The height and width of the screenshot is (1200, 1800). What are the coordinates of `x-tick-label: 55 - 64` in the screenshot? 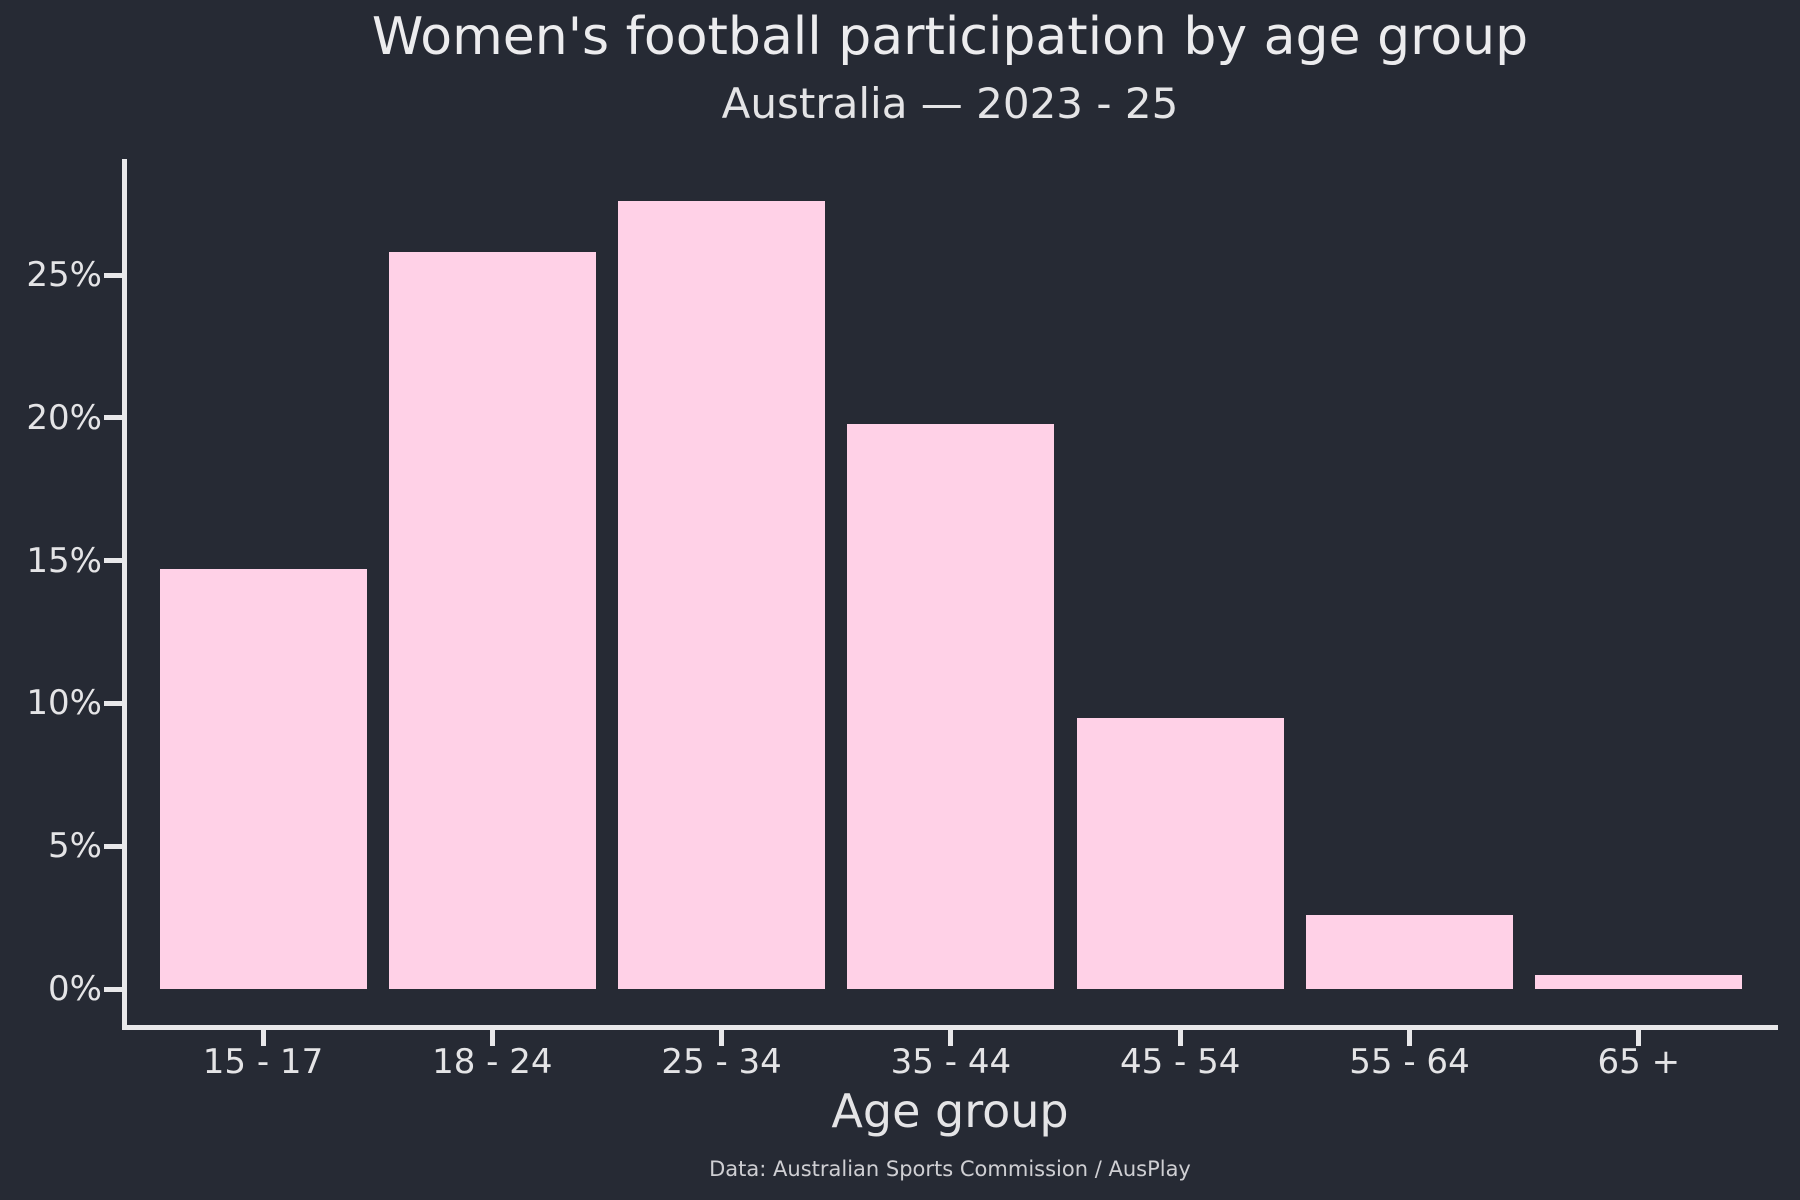 It's located at (1409, 1062).